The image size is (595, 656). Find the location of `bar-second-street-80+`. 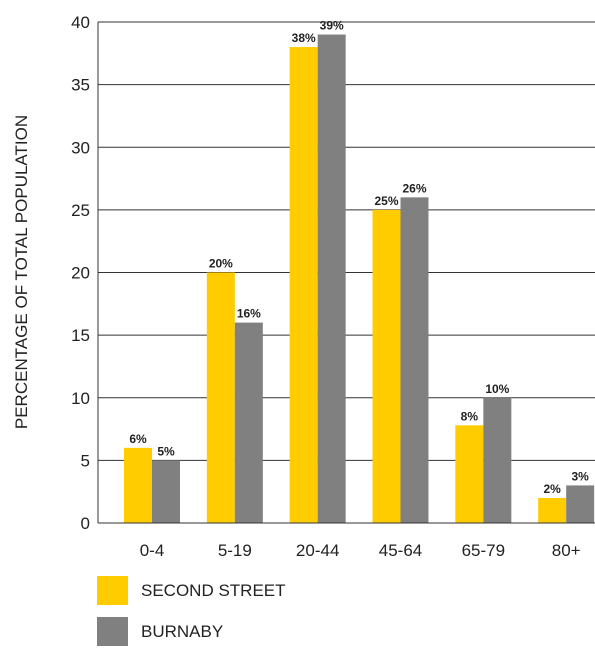

bar-second-street-80+ is located at coordinates (552, 510).